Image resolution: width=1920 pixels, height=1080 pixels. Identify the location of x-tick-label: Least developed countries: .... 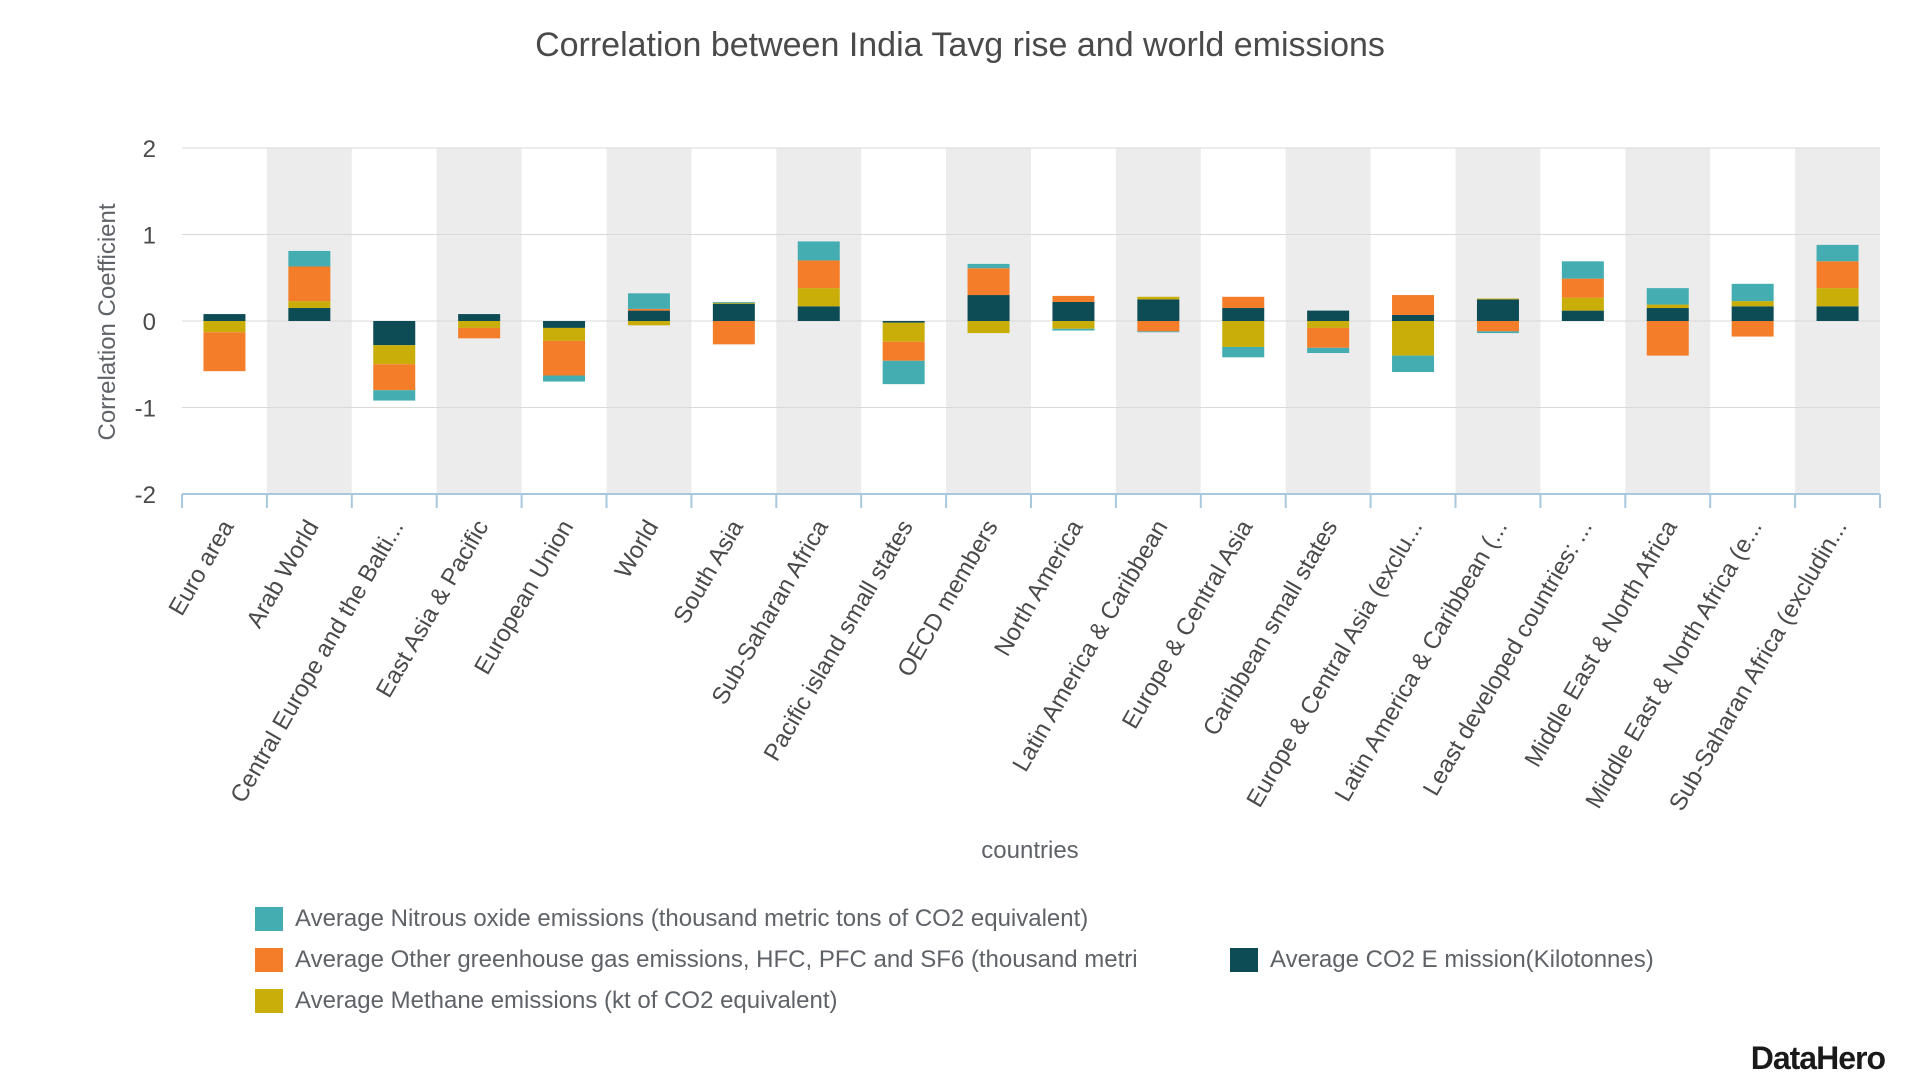
(1508, 658).